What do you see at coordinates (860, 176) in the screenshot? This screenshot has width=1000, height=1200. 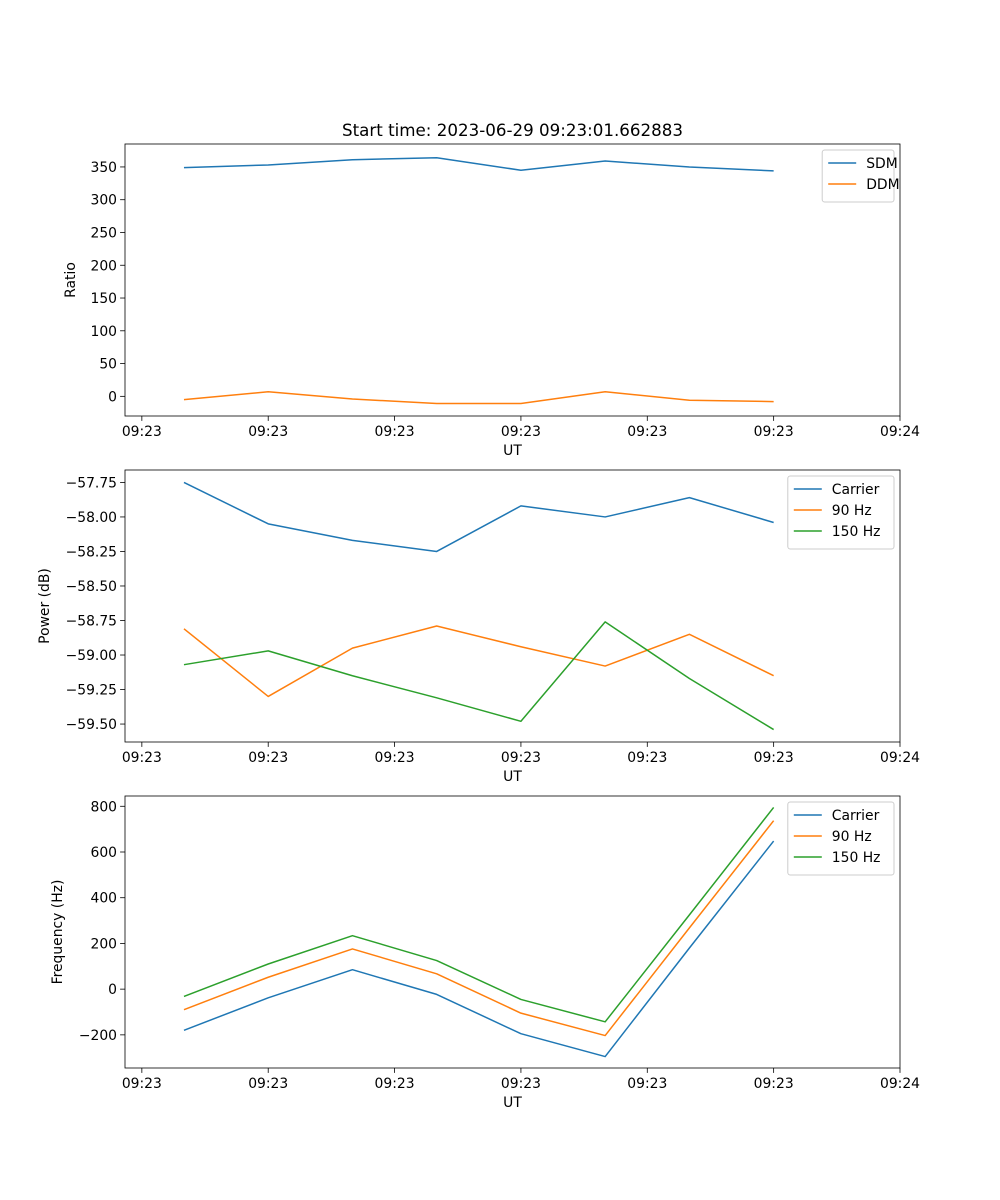 I see `ratio-legend: SDM DDM` at bounding box center [860, 176].